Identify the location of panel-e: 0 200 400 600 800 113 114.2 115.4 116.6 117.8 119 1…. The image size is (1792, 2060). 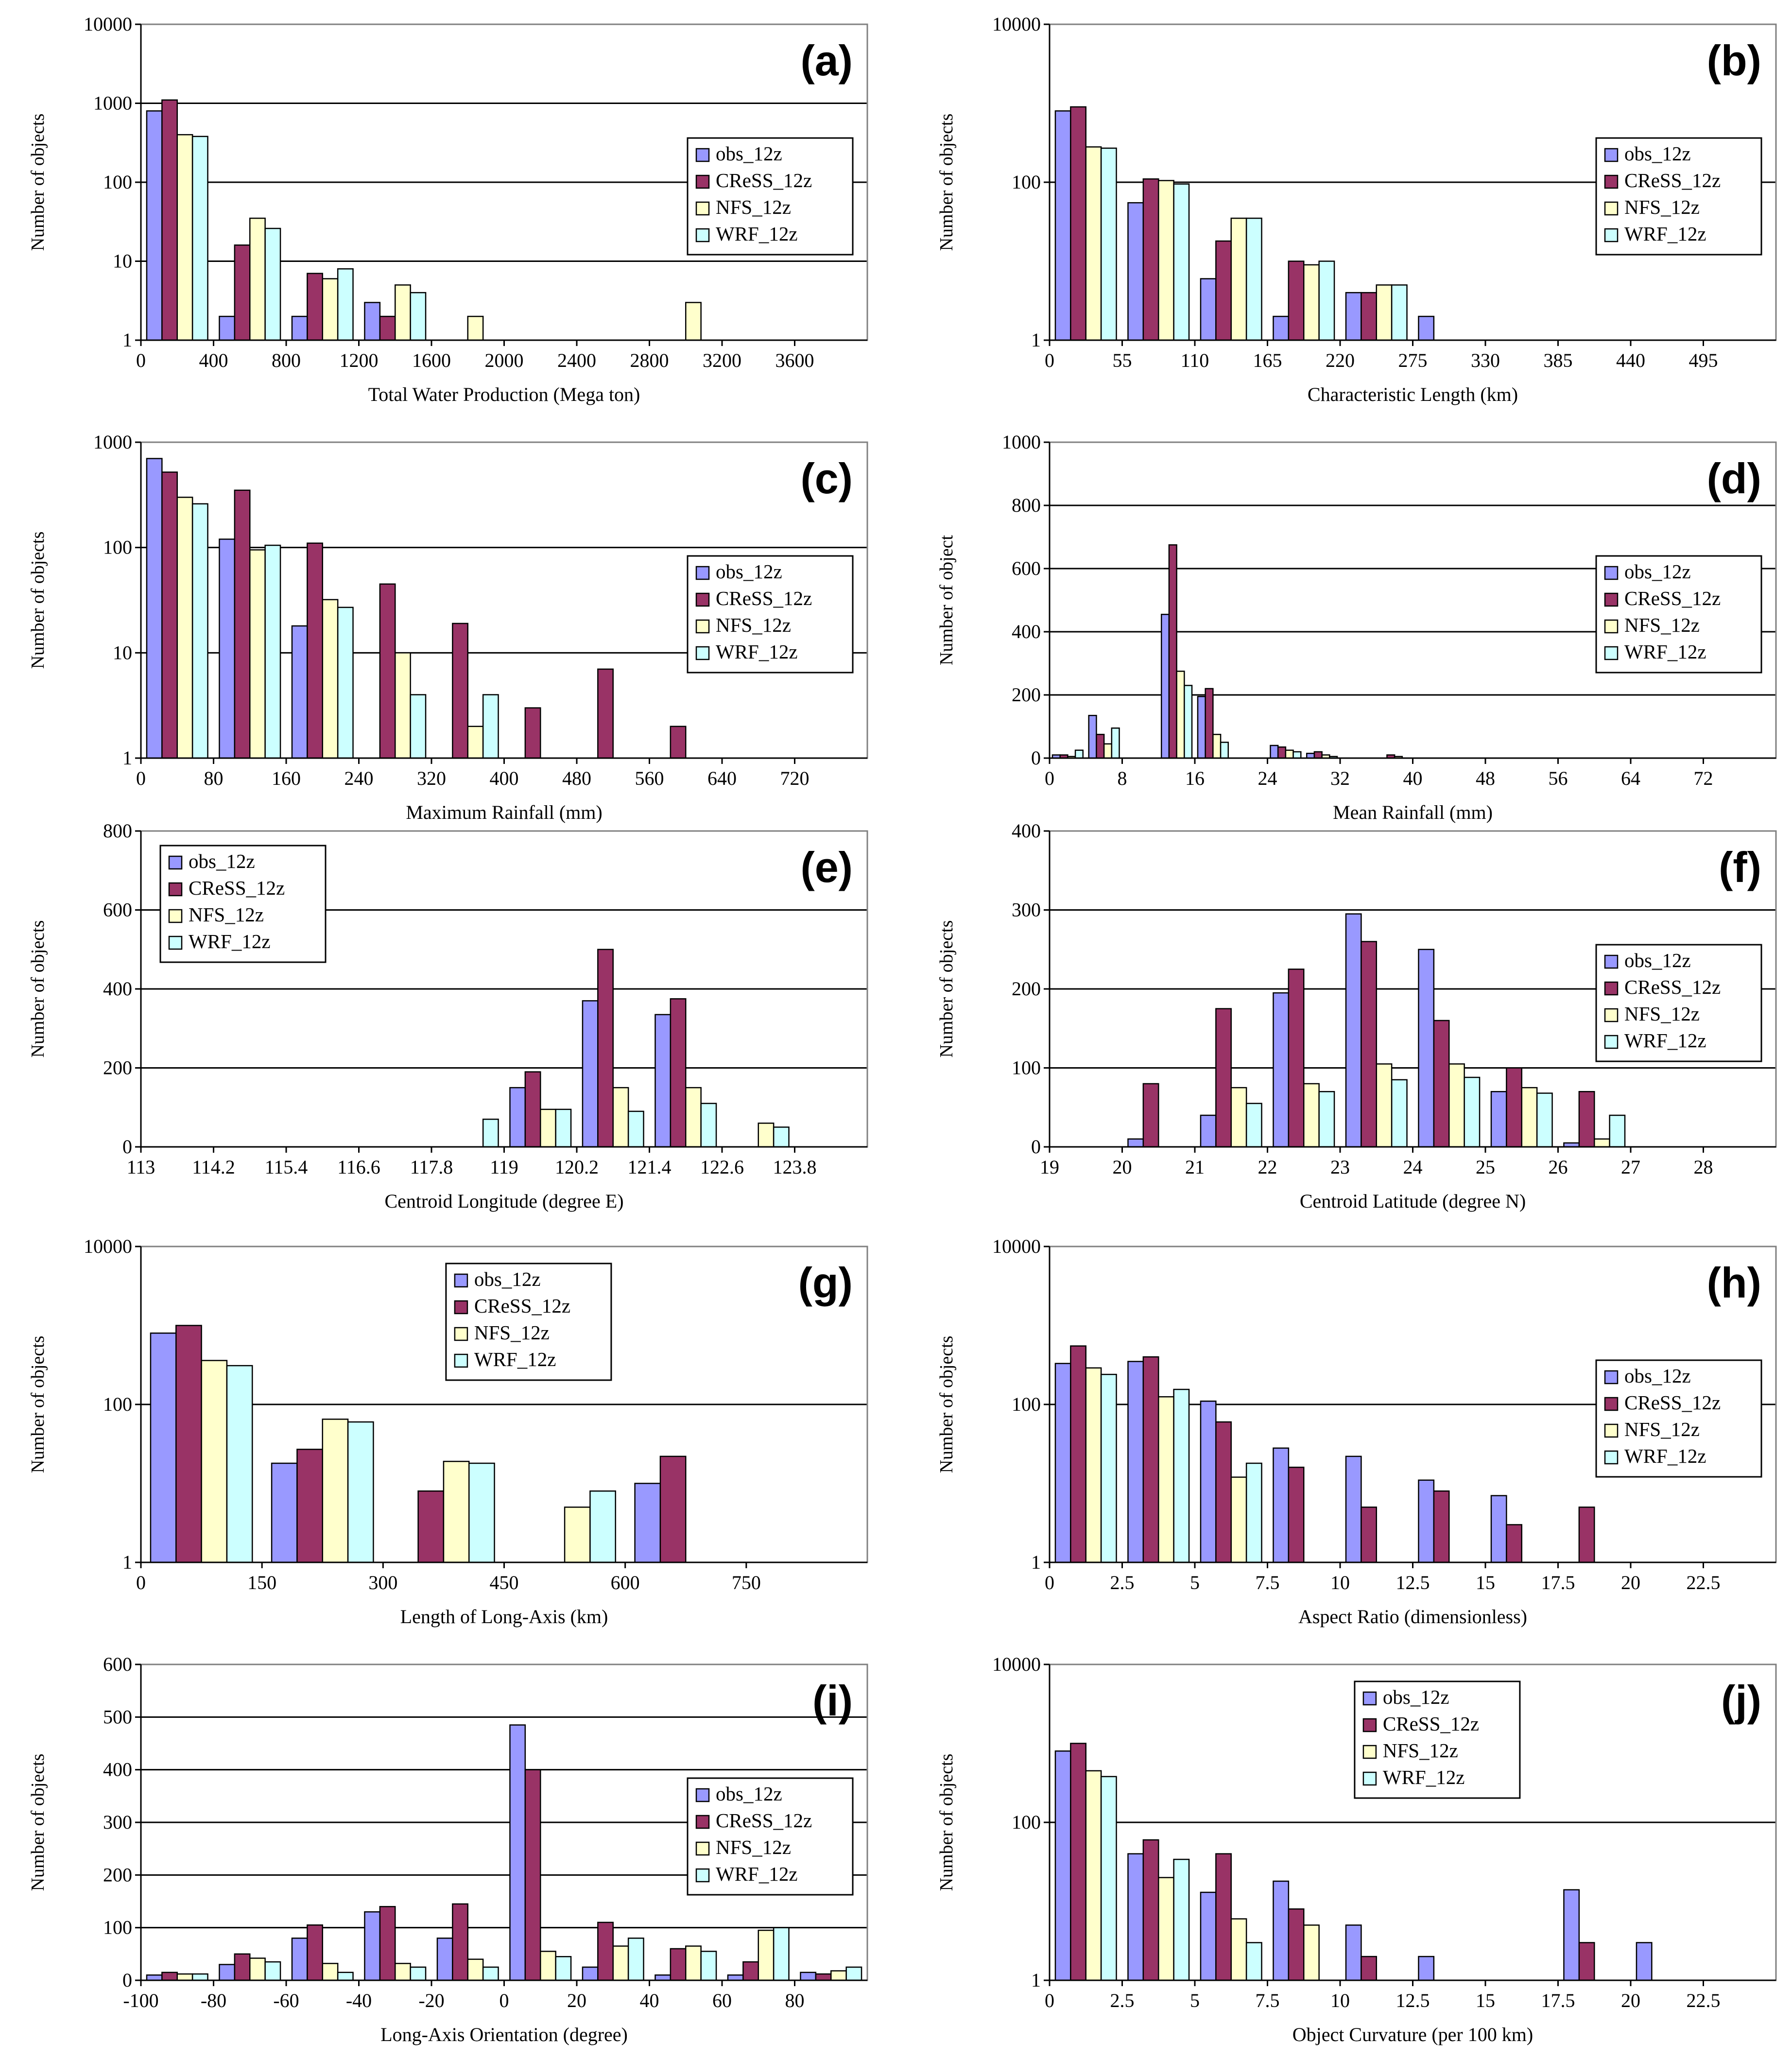
(448, 1016).